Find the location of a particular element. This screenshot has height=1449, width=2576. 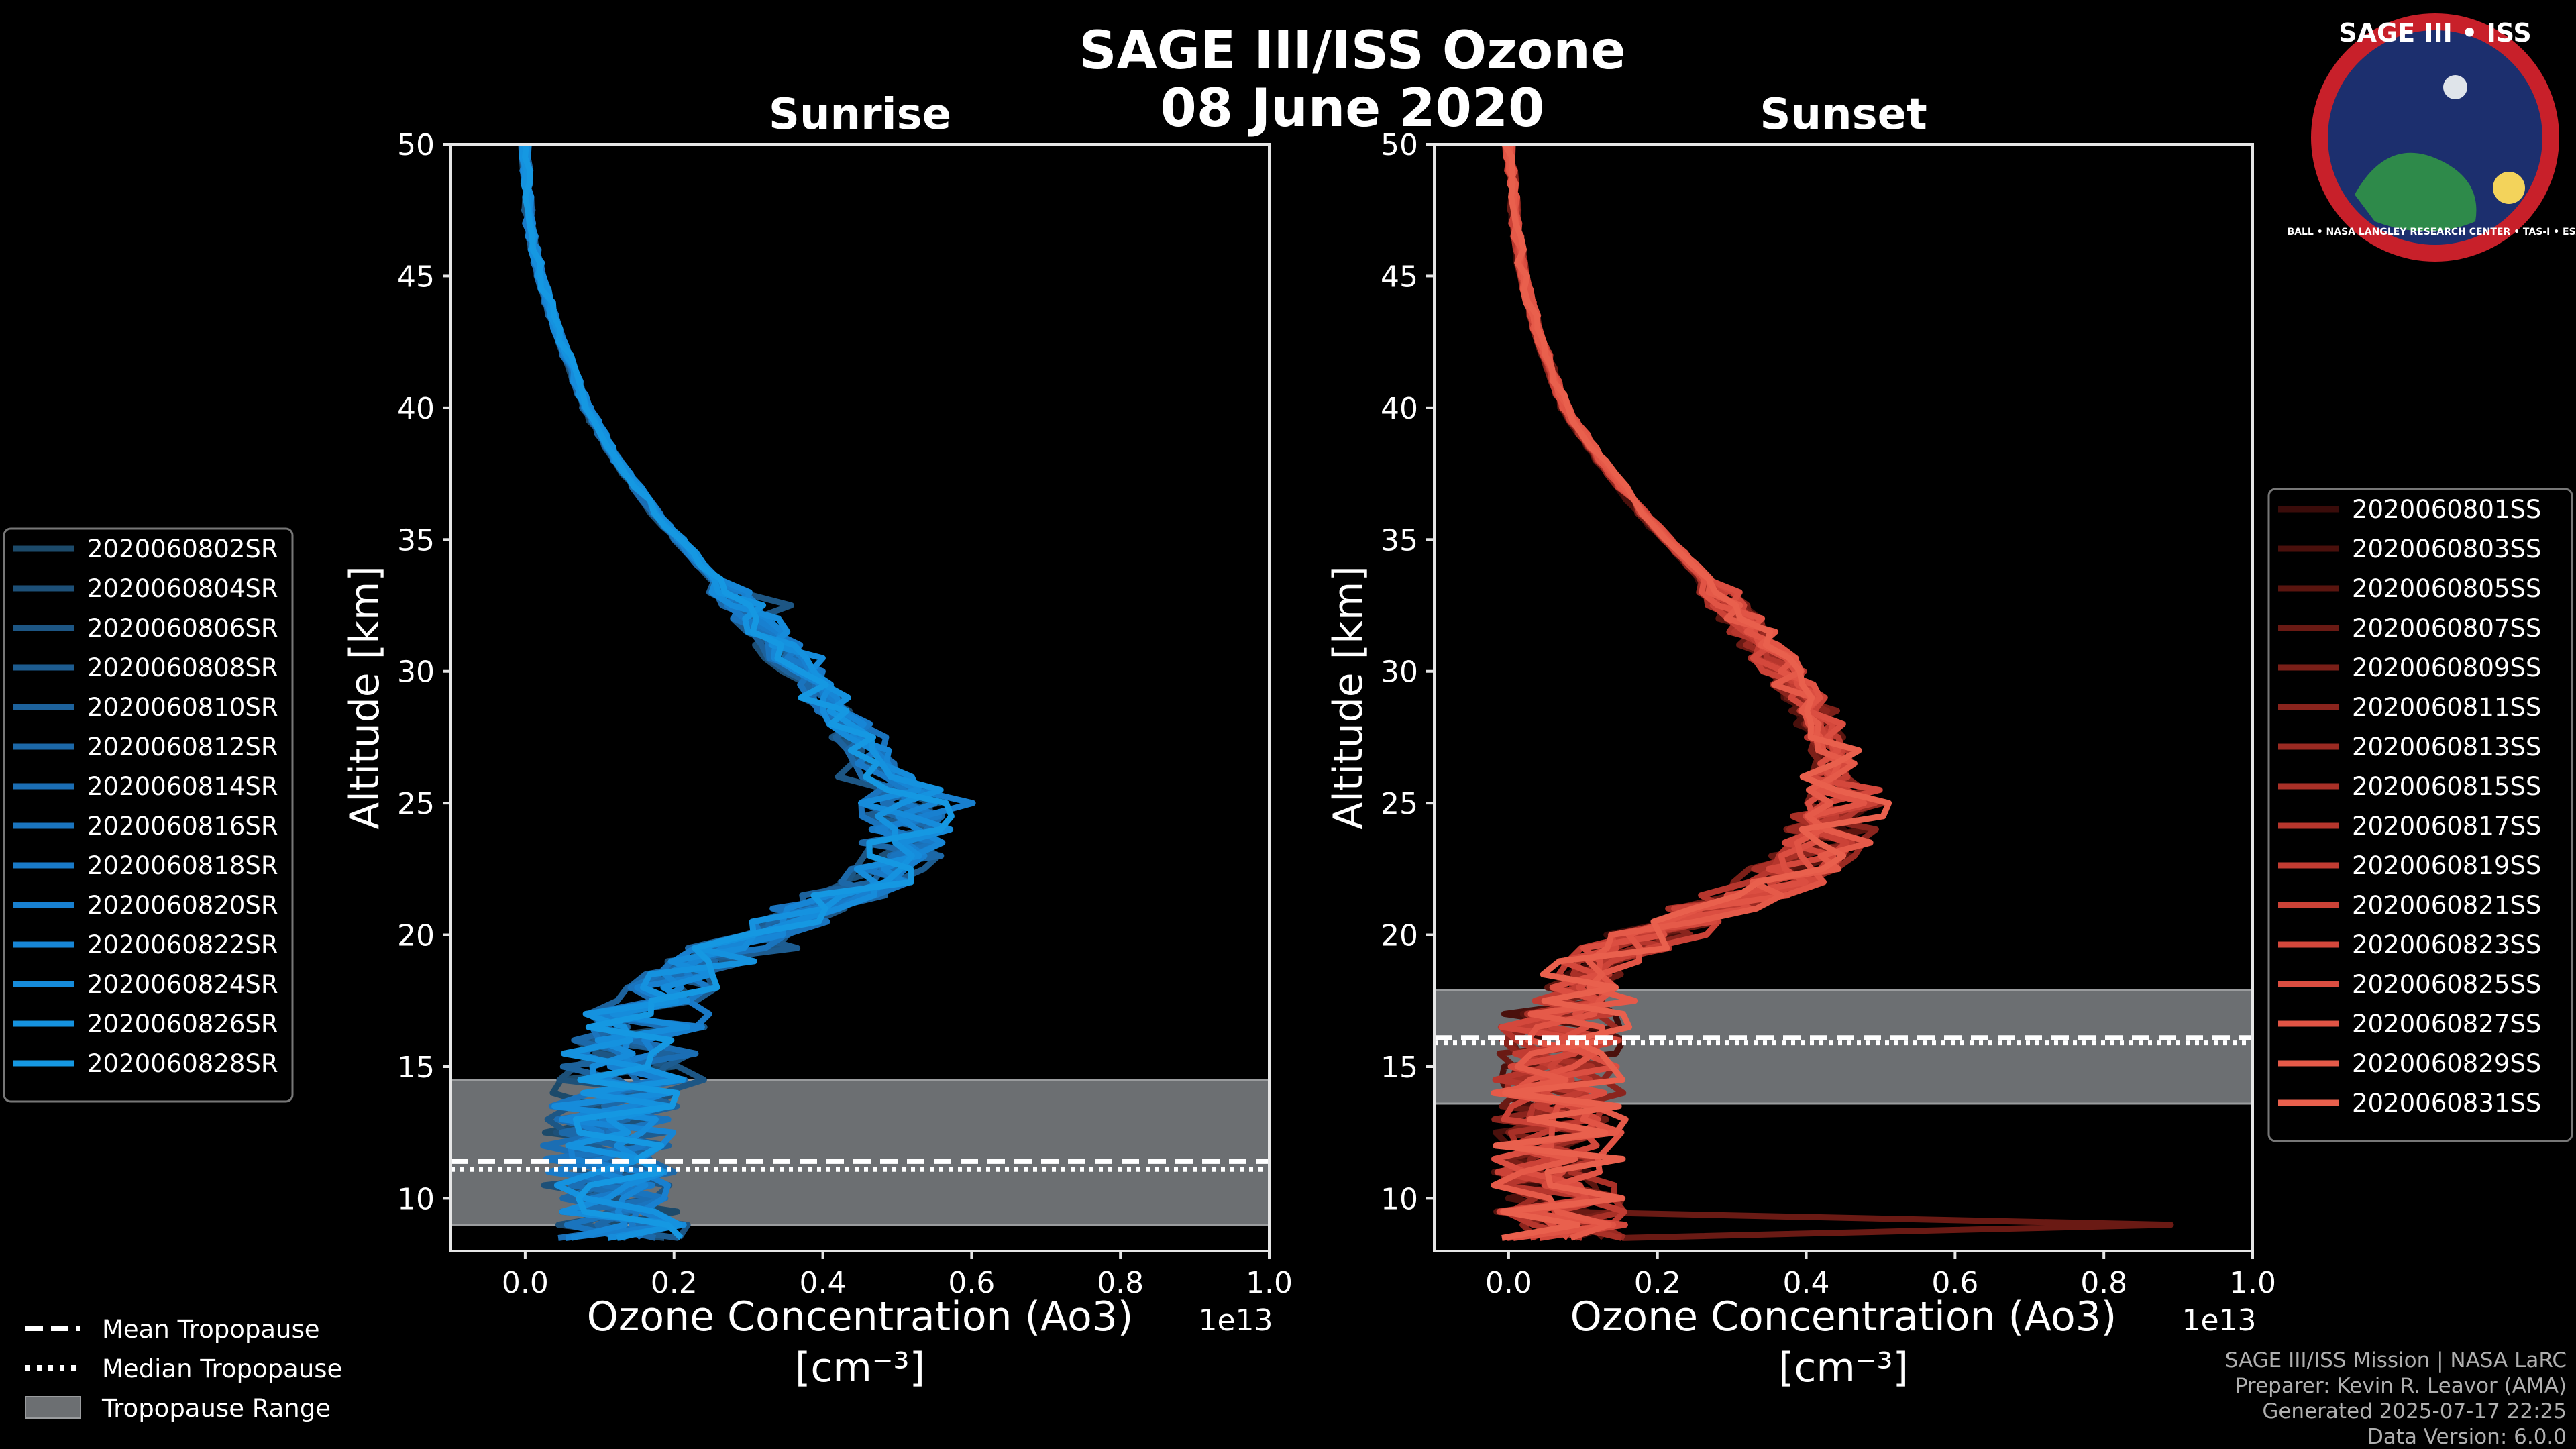

legend-label: 2020060808SR is located at coordinates (182, 667).